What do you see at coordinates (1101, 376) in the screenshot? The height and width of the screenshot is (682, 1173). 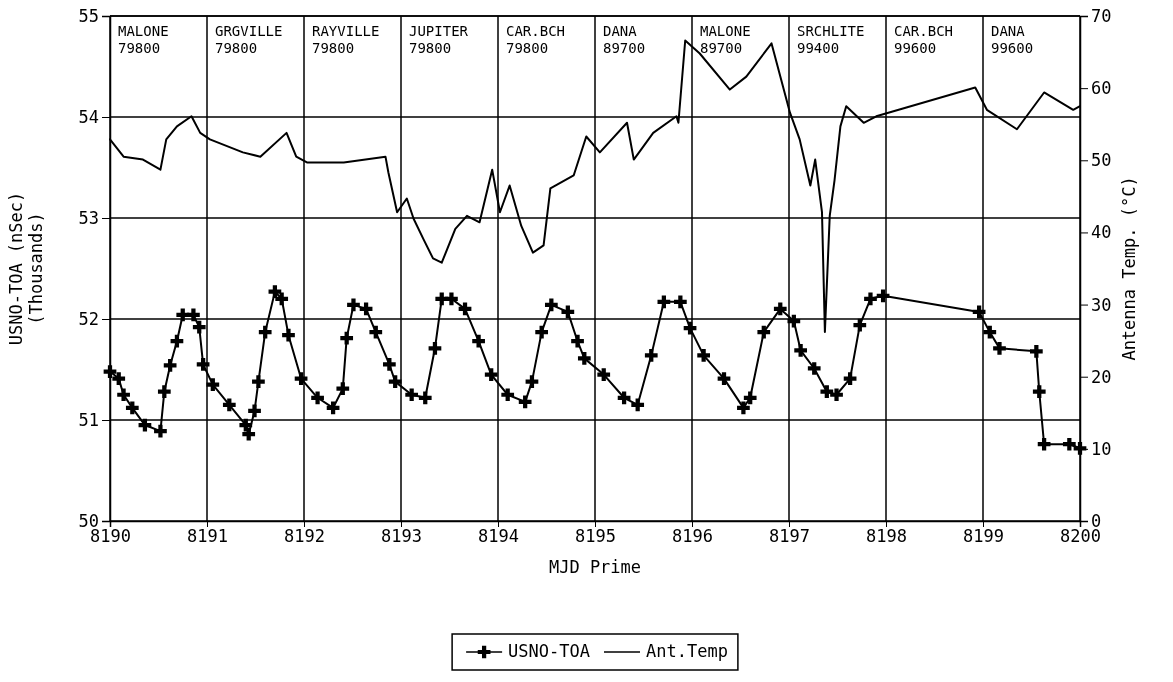 I see `y2-tick-label: 20` at bounding box center [1101, 376].